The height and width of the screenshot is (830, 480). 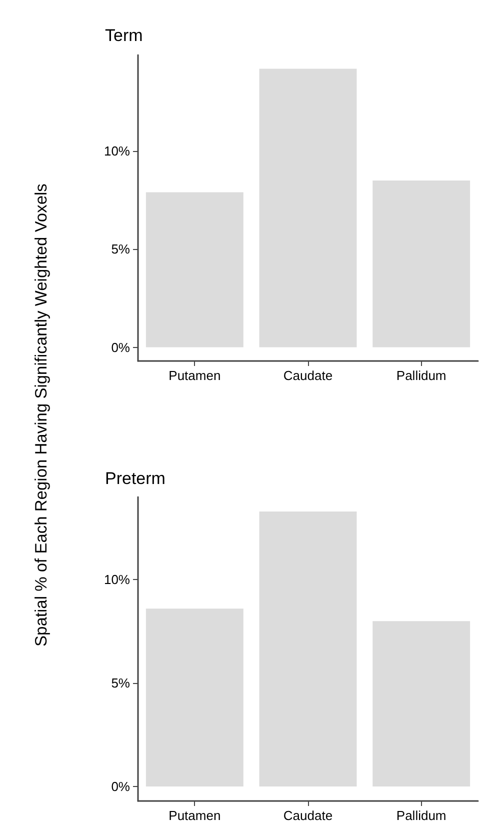 I want to click on chart-title: Preterm, so click(x=135, y=478).